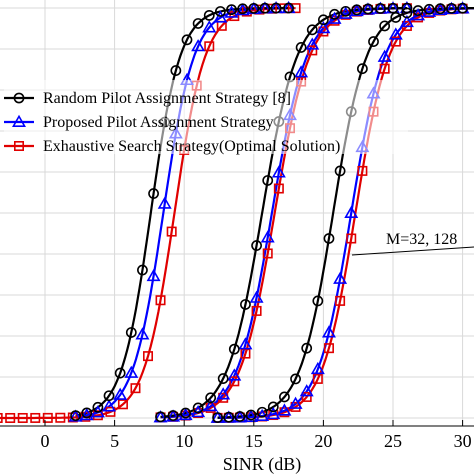 Image resolution: width=474 pixels, height=474 pixels. What do you see at coordinates (323, 441) in the screenshot?
I see `x-tick-label: 20` at bounding box center [323, 441].